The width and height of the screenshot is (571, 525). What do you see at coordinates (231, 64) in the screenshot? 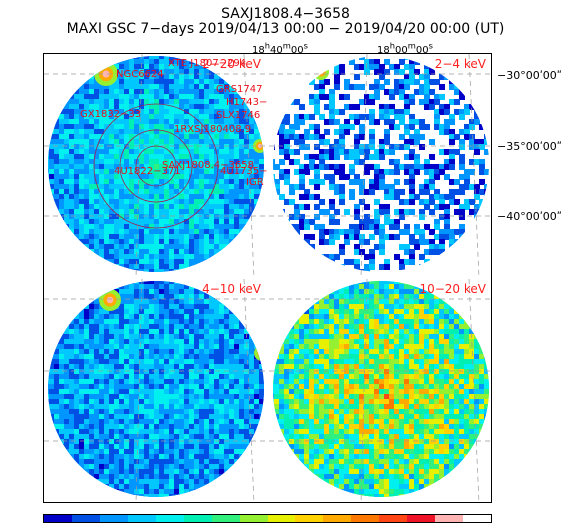
I see `energy-band-label: 2−20 keV` at bounding box center [231, 64].